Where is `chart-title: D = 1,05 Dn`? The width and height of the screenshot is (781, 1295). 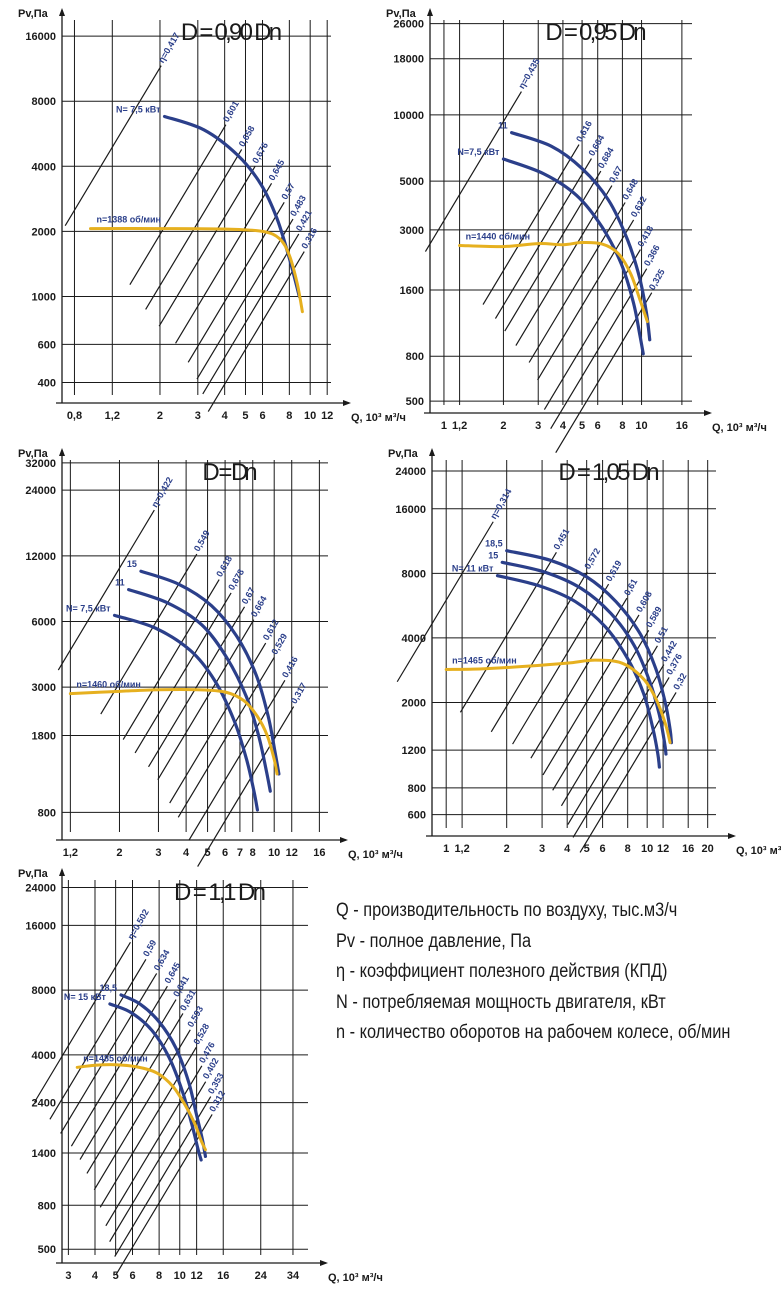
chart-title: D = 1,05 Dn is located at coordinates (608, 472).